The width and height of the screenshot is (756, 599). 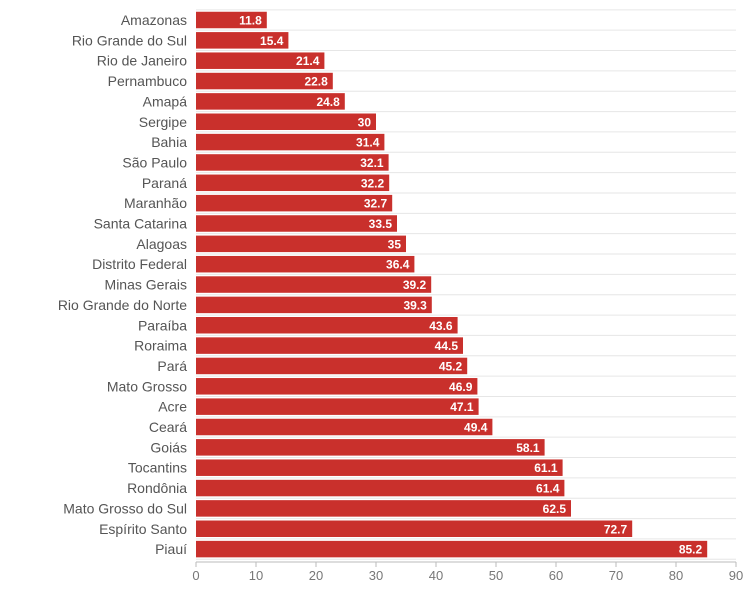 What do you see at coordinates (691, 550) in the screenshot?
I see `value-label: 85.2` at bounding box center [691, 550].